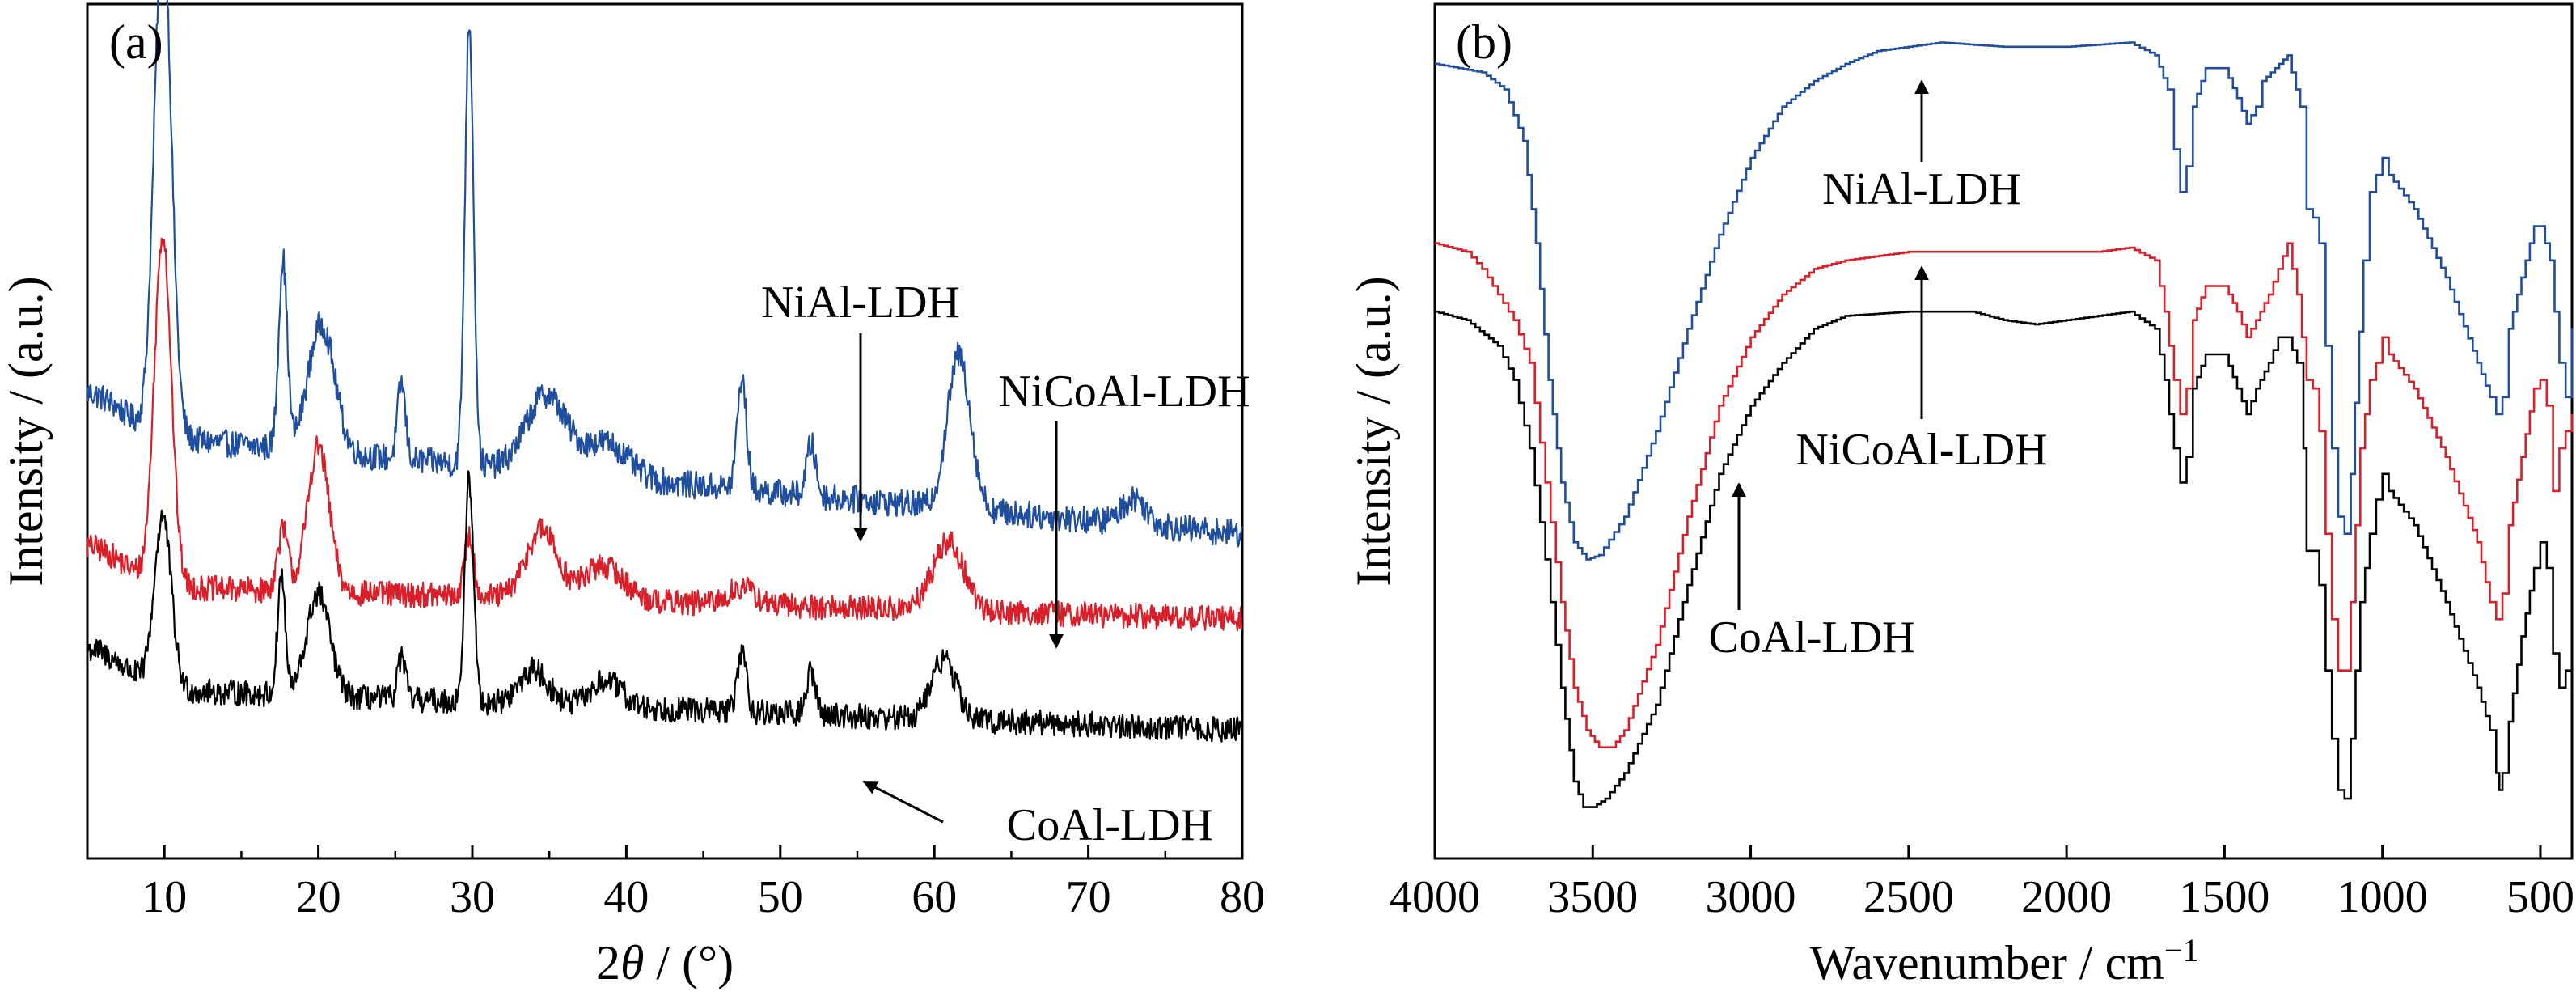  I want to click on panel-b-y-axis-title: Intensity / (a.u.), so click(1374, 431).